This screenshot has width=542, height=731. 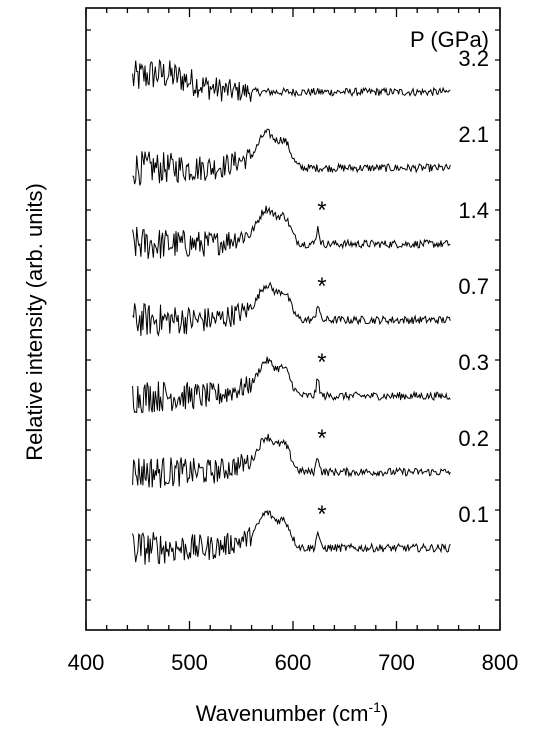 I want to click on y-axis-label: Relative intensity (arb. units), so click(x=34, y=322).